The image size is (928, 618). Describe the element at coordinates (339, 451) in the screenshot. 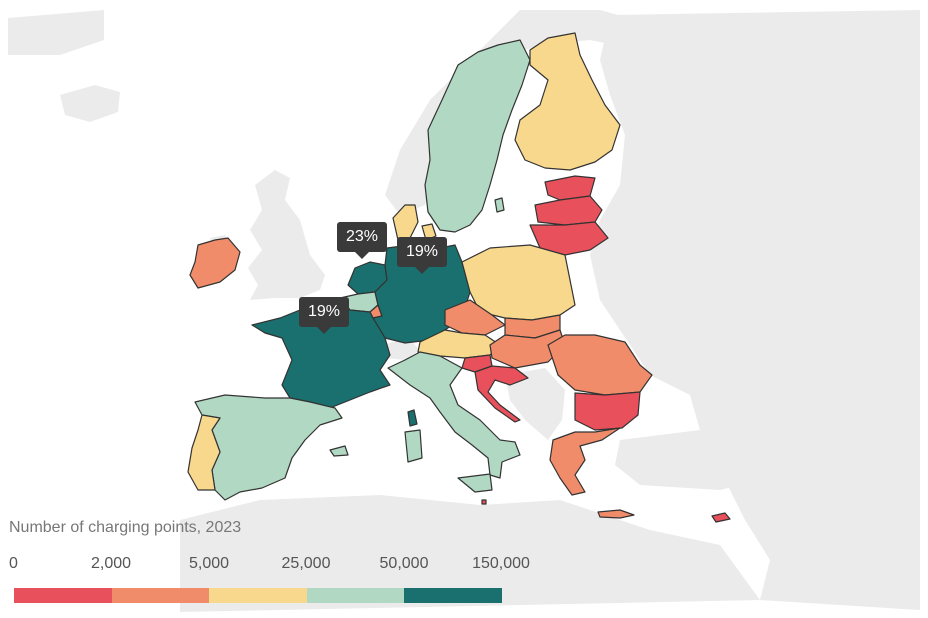

I see `country-spain-balearics` at that location.